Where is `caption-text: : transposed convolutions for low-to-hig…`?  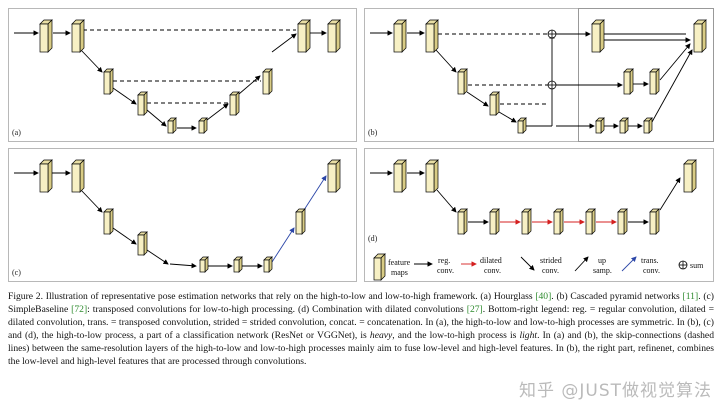
caption-text: : transposed convolutions for low-to-hig… is located at coordinates (277, 309).